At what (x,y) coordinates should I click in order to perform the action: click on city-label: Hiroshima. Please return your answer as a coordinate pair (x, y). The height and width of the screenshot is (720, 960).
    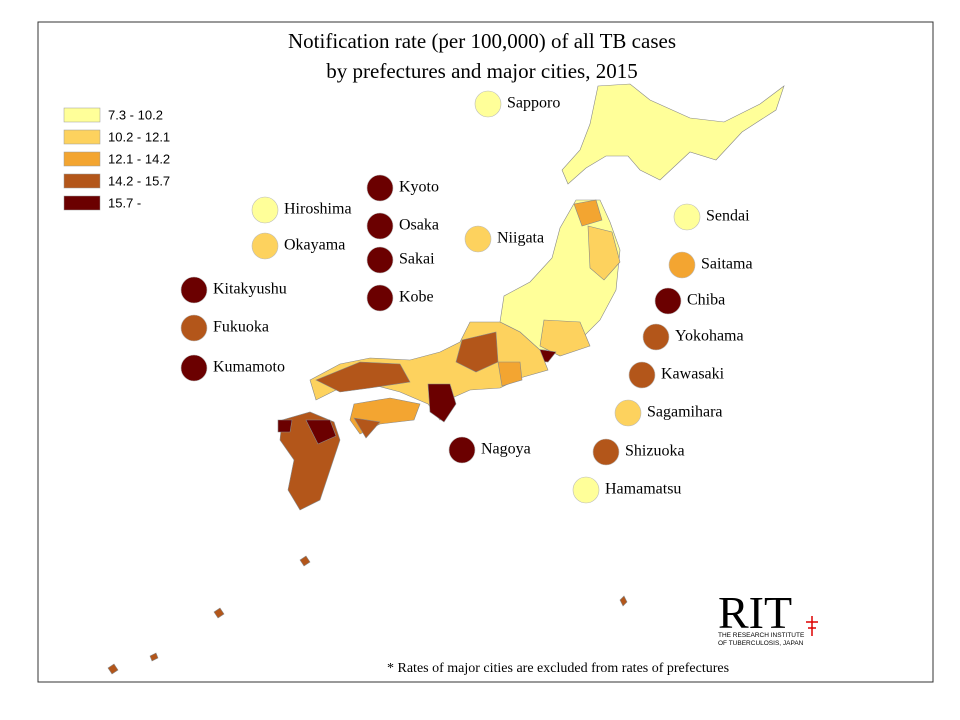
    Looking at the image, I should click on (318, 209).